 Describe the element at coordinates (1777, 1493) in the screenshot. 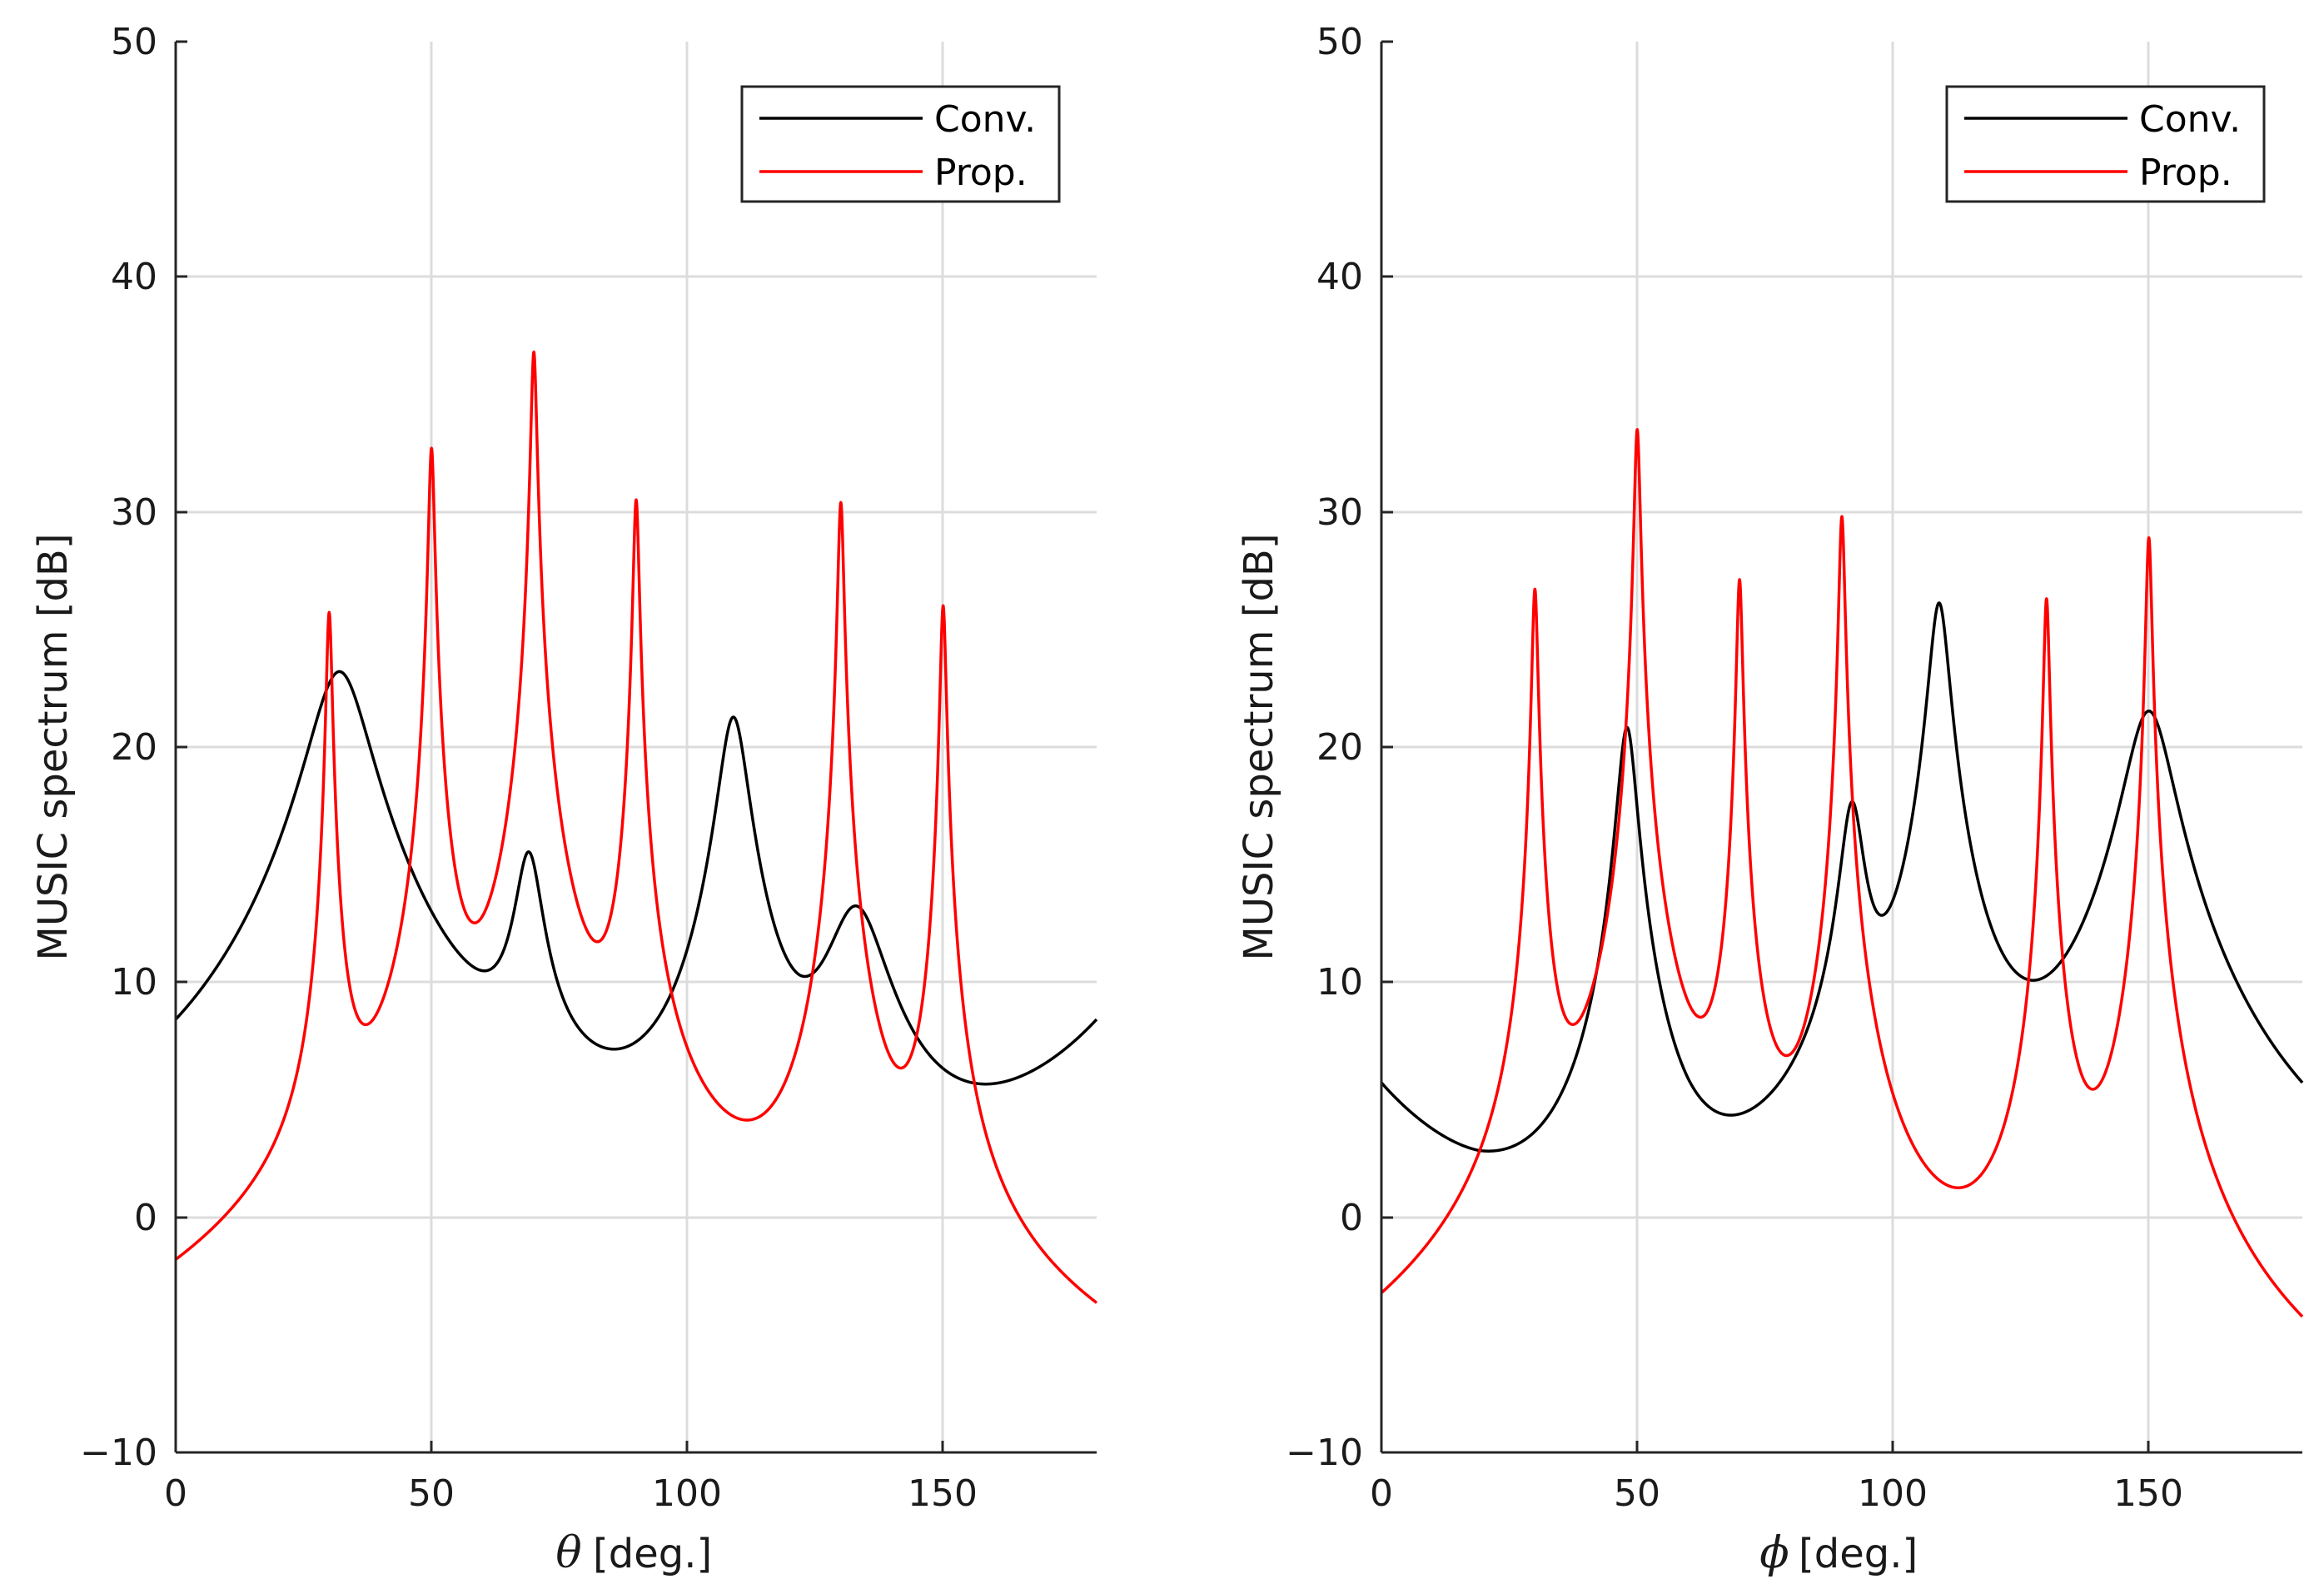

I see `right-x-tick-labels: 0 50 100 150` at that location.